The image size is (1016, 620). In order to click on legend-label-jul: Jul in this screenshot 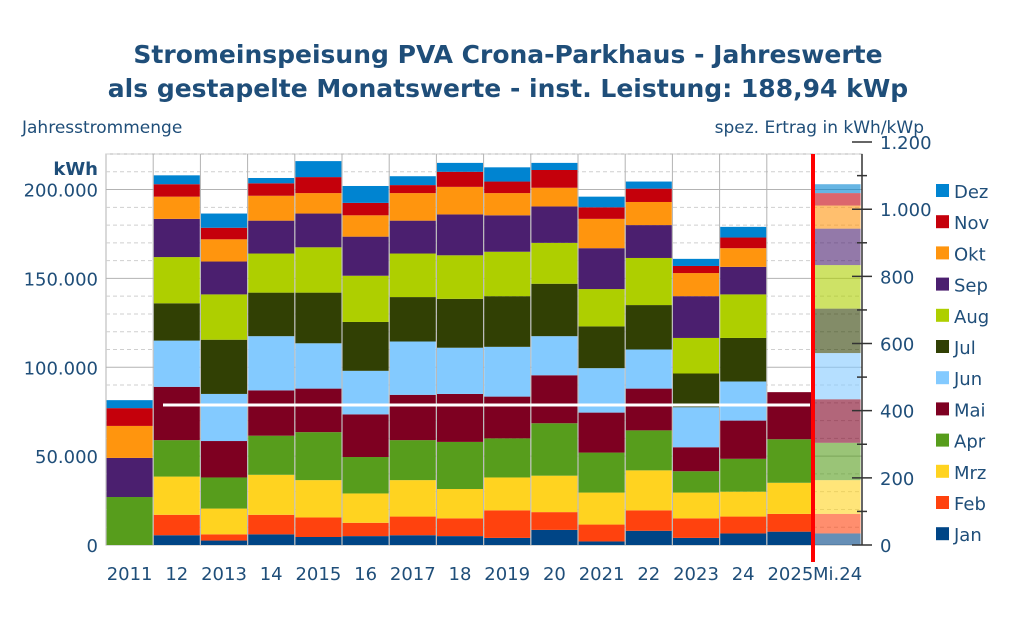, I will do `click(964, 348)`.